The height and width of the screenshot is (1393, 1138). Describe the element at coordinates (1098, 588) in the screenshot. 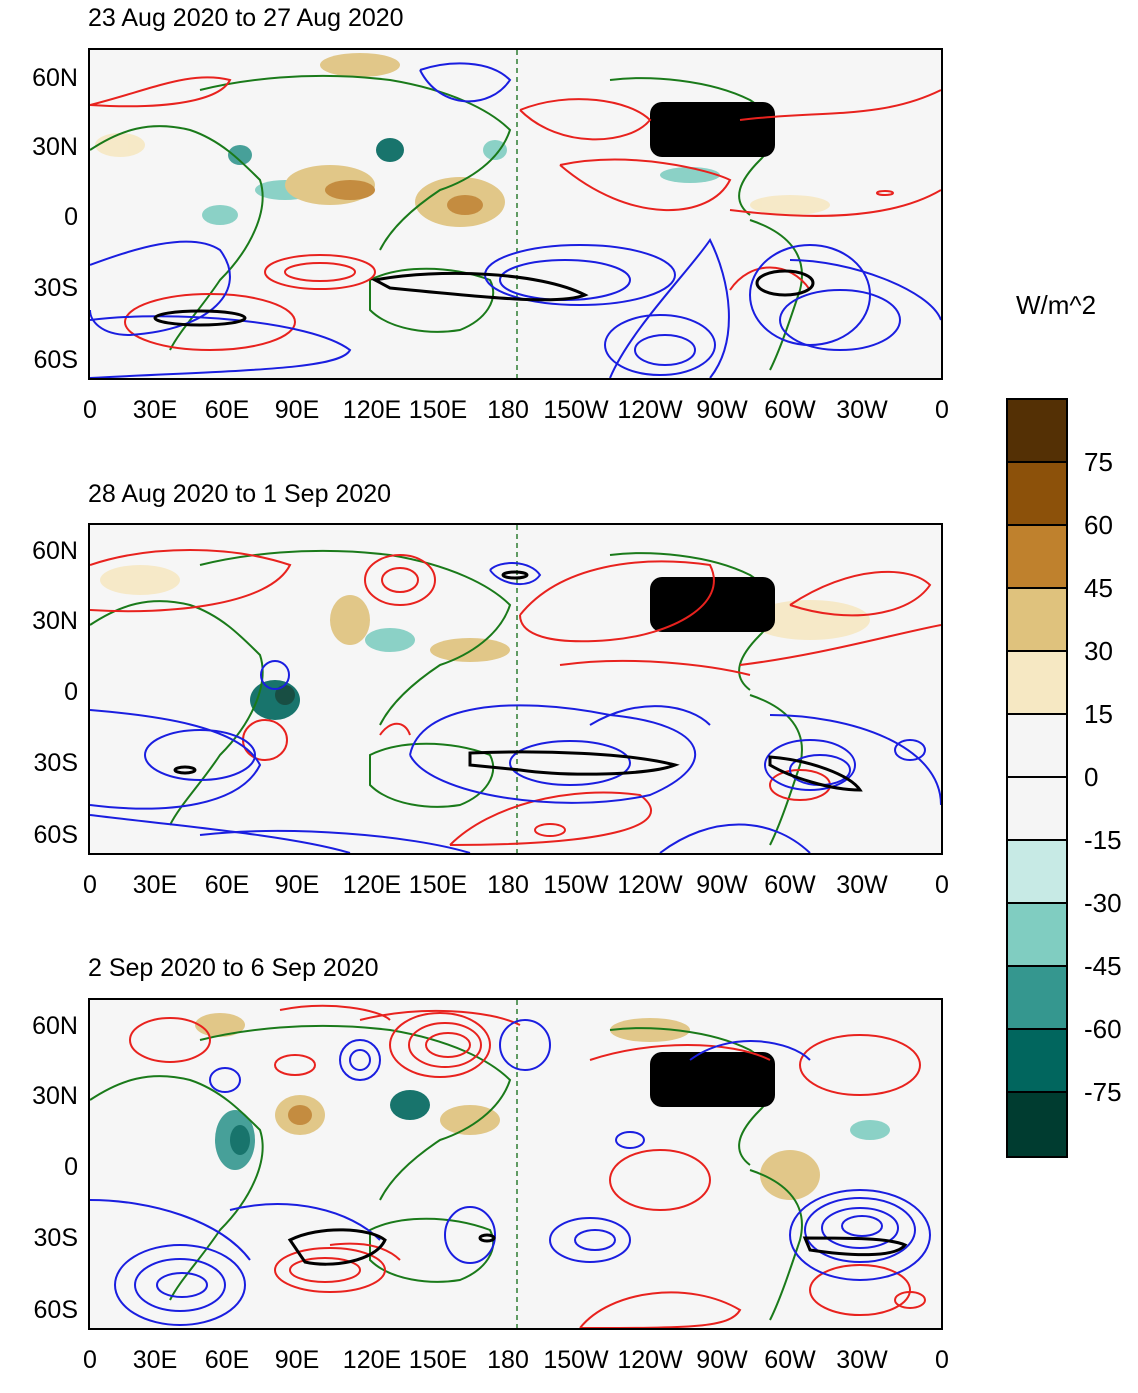

I see `colorbar-label: 45` at that location.